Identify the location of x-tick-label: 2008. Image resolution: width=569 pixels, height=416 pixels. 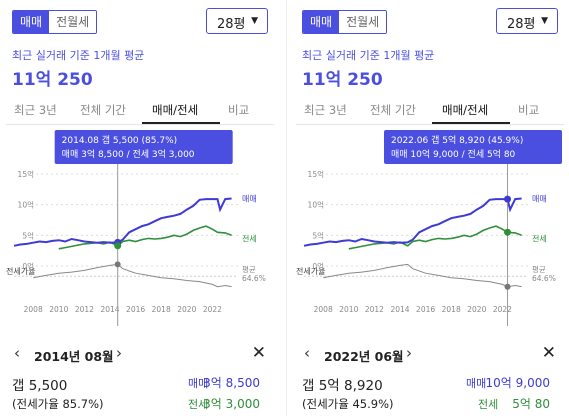
(323, 309).